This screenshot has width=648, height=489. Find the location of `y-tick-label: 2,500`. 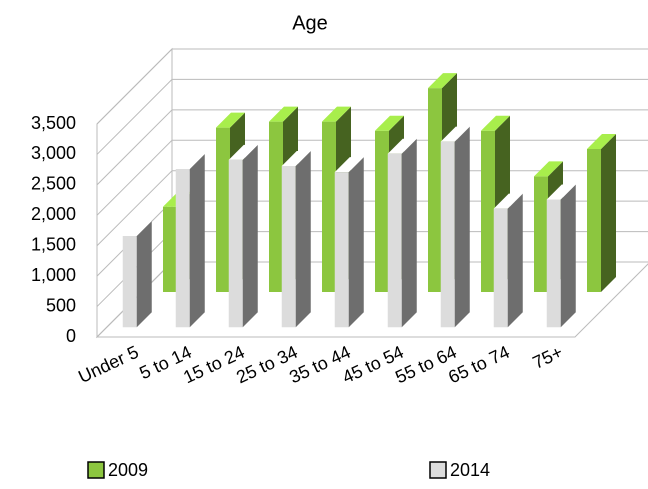

y-tick-label: 2,500 is located at coordinates (53, 184).